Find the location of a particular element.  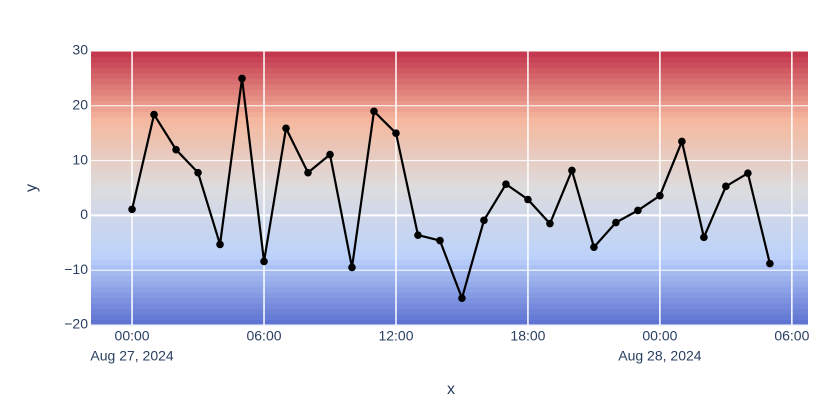

y-axis-title: y is located at coordinates (31, 188).